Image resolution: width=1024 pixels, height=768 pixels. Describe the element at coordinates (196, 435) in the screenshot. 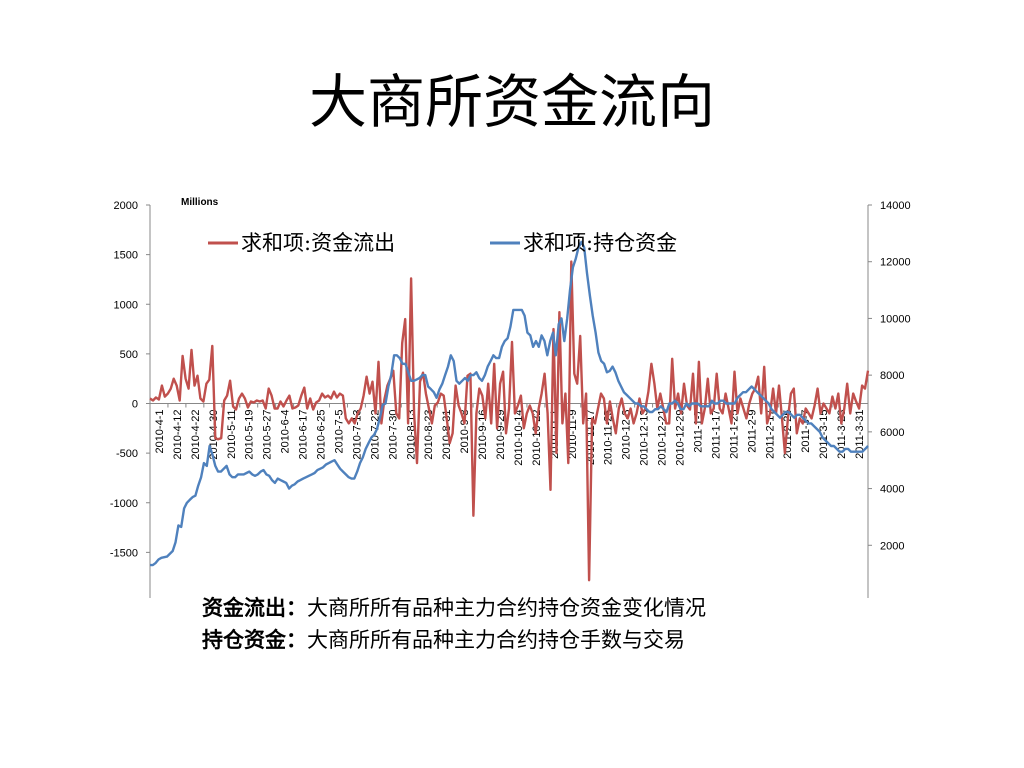

I see `x-tick-label: 2010-4-22` at that location.